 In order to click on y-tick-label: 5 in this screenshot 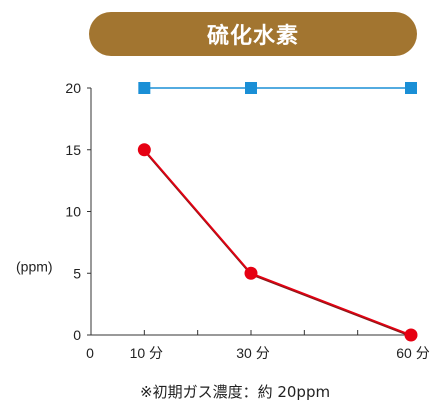, I will do `click(77, 273)`.